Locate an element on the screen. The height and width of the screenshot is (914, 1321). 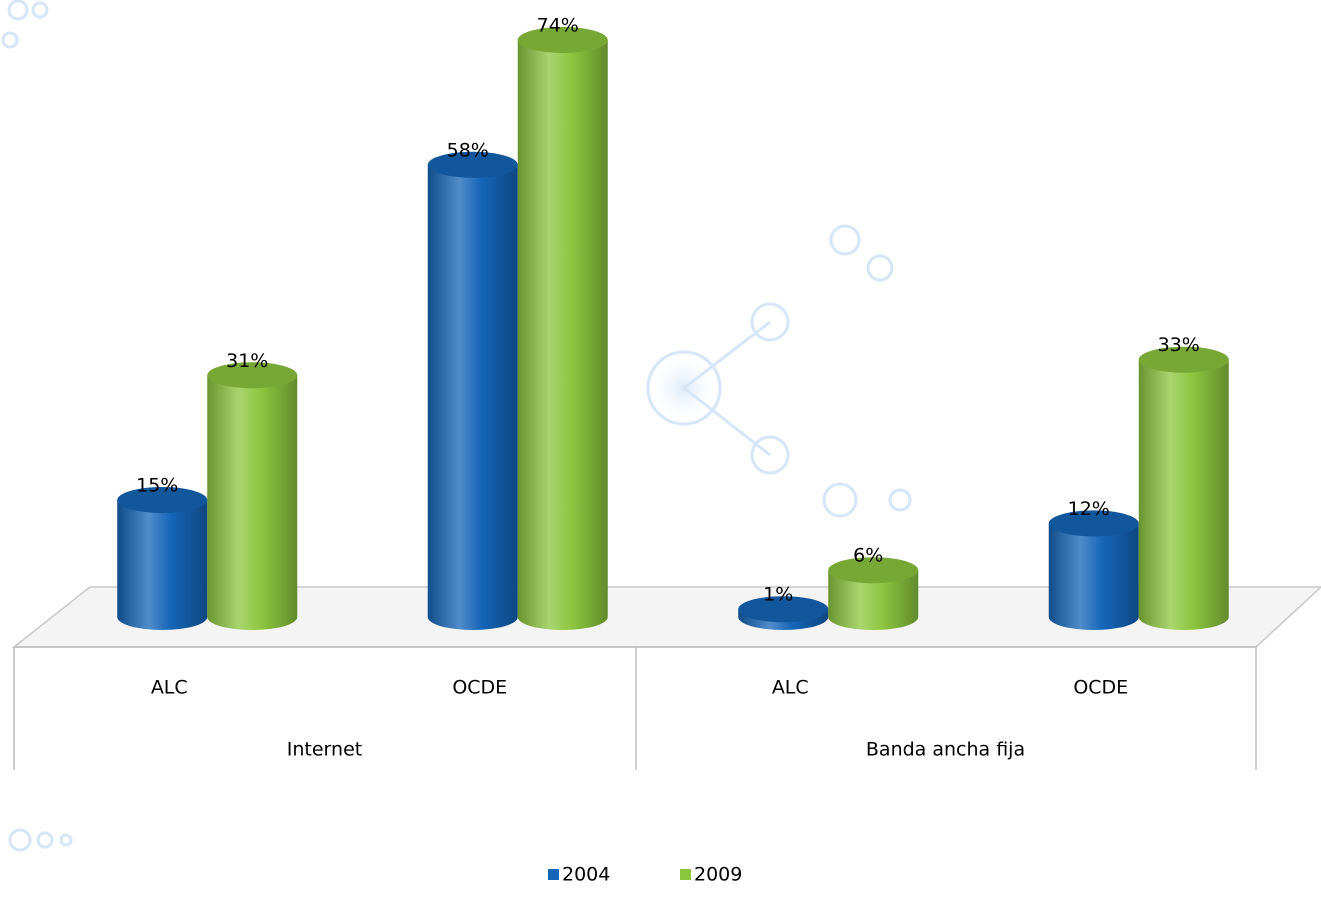
data-label: 33% is located at coordinates (1179, 345).